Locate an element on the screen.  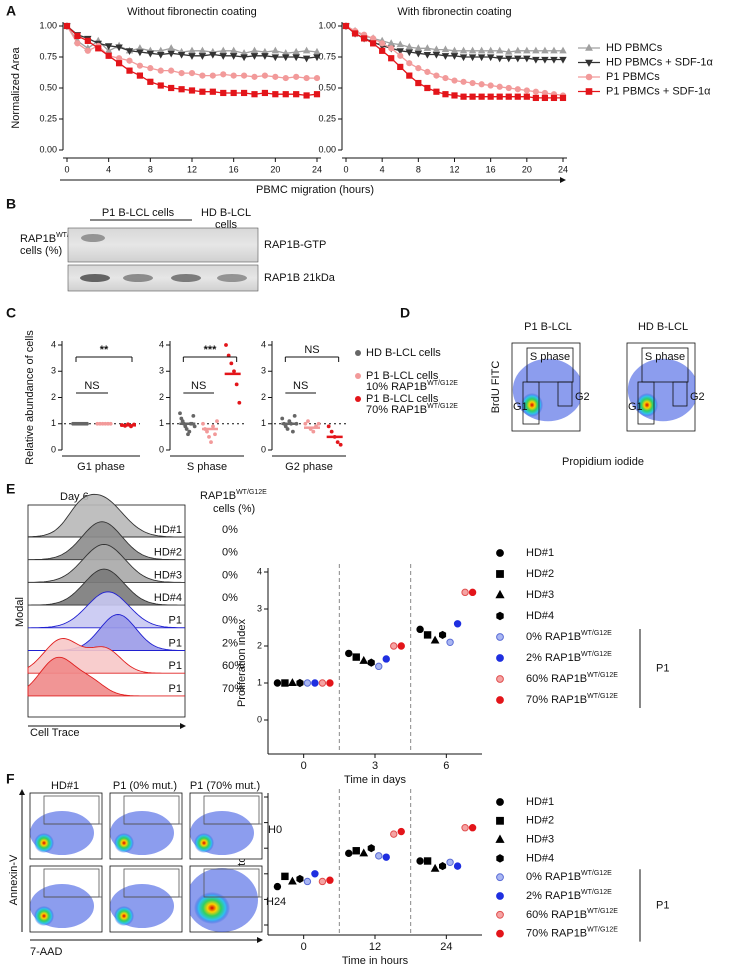
y-tick-label: 0.25 is located at coordinates (327, 118).